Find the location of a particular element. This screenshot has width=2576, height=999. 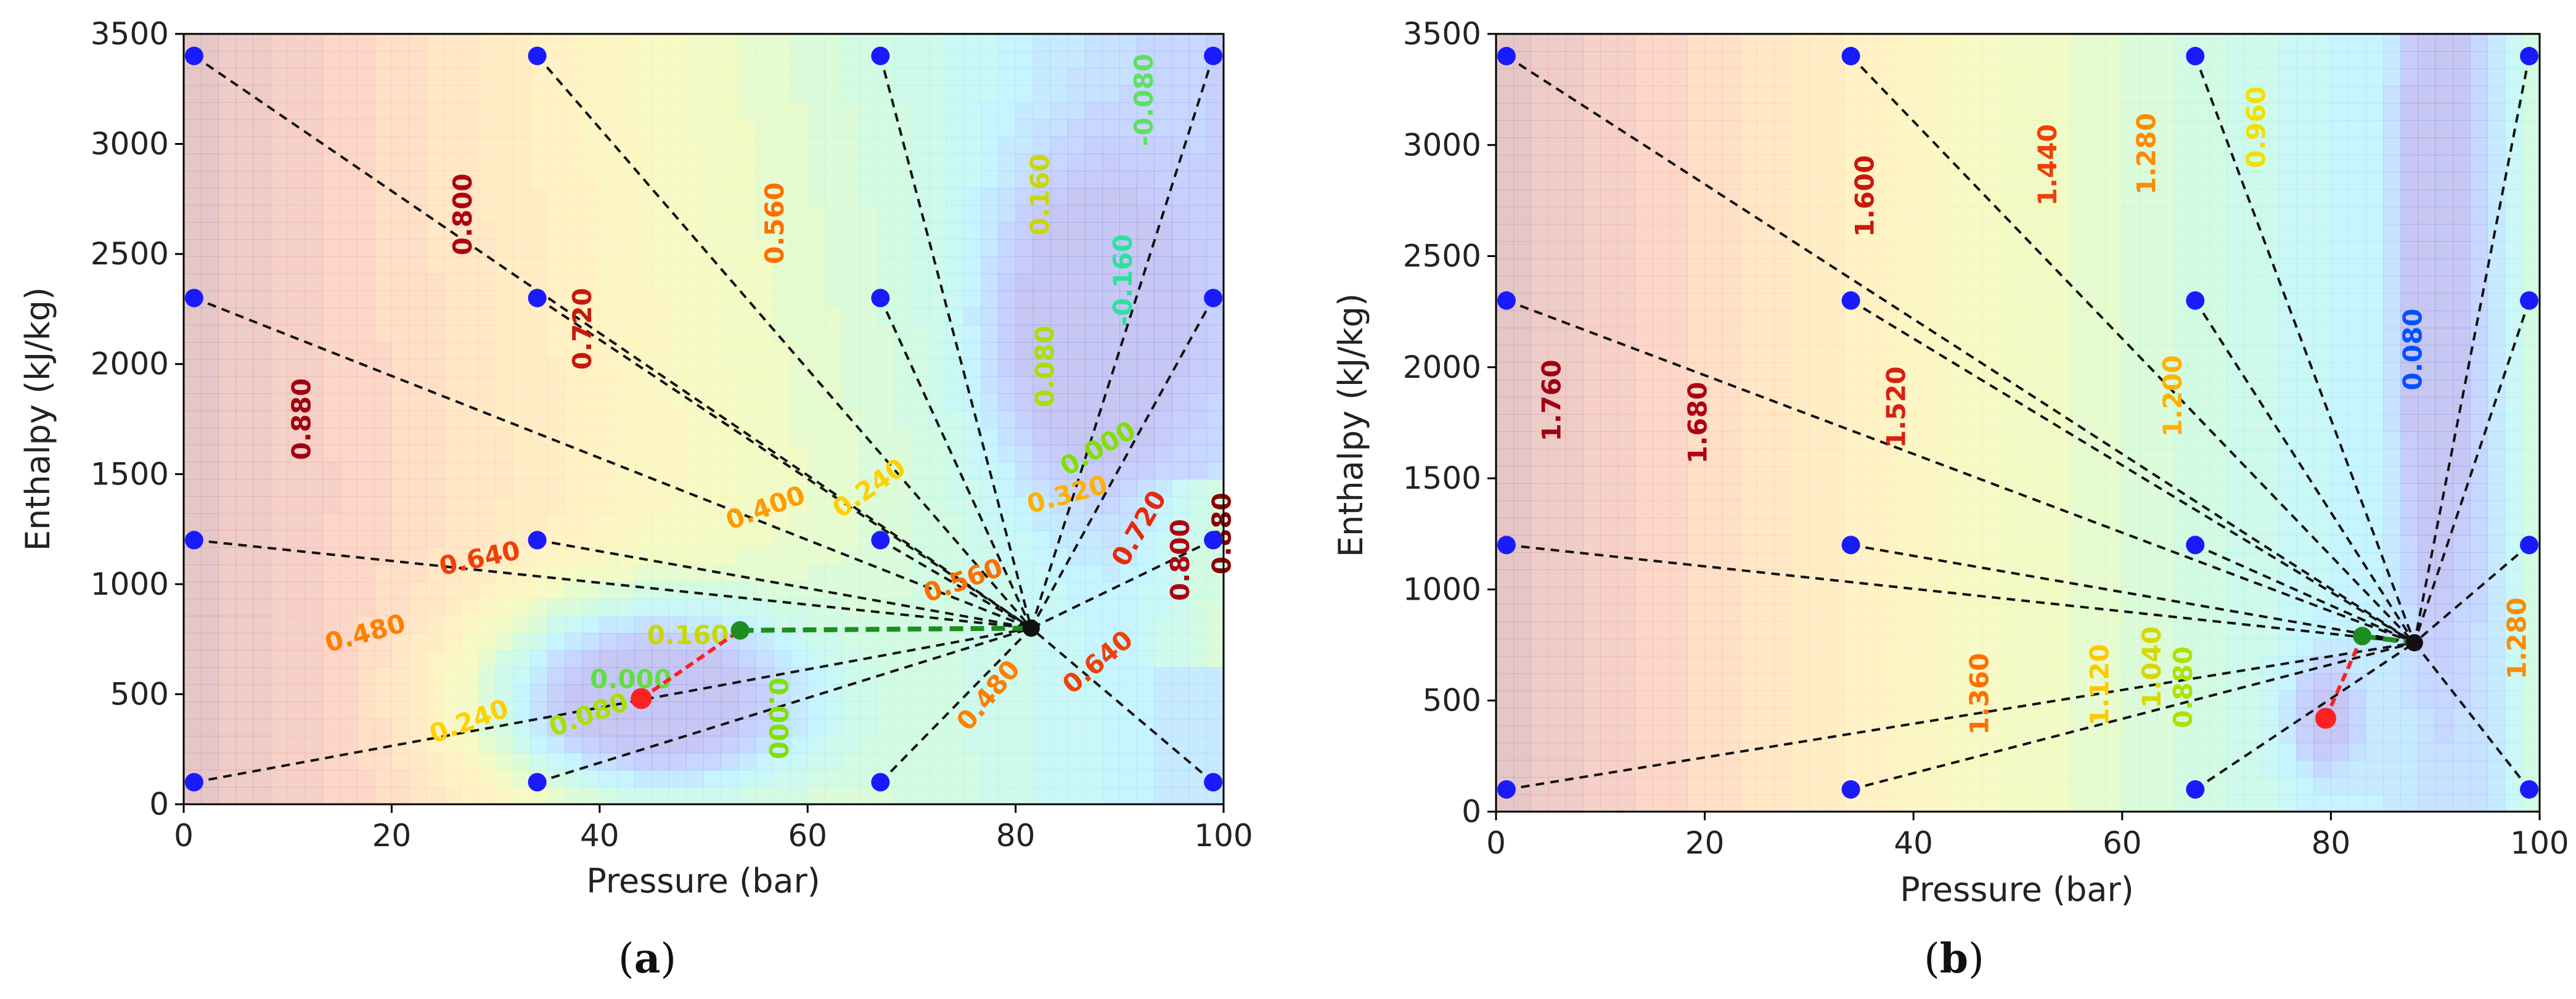

contour-label: -0.080 is located at coordinates (1144, 100).